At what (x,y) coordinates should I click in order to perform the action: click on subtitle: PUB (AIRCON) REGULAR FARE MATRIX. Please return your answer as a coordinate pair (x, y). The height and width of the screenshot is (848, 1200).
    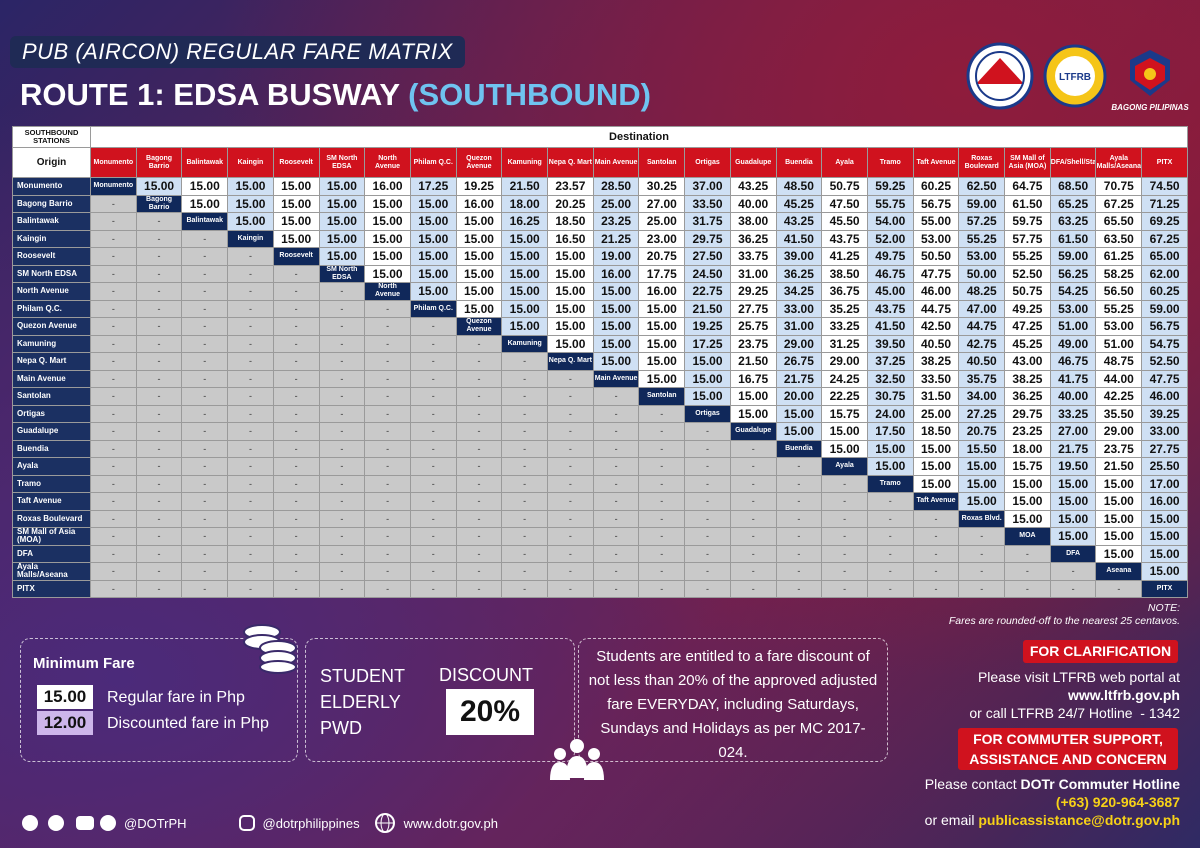
    Looking at the image, I should click on (237, 52).